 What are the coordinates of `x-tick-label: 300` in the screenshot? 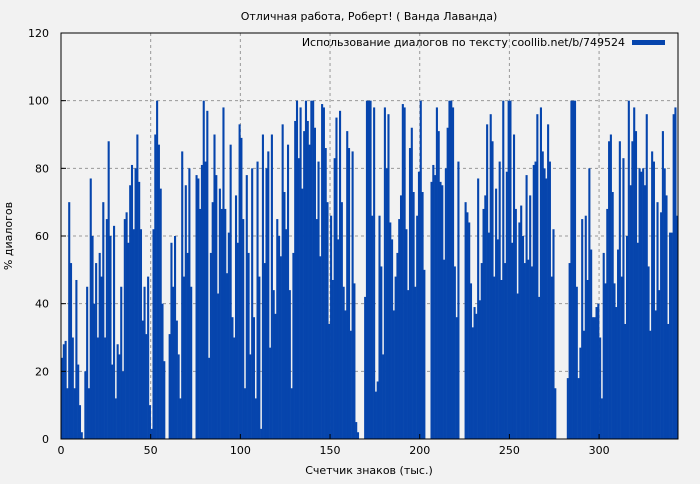 It's located at (599, 450).